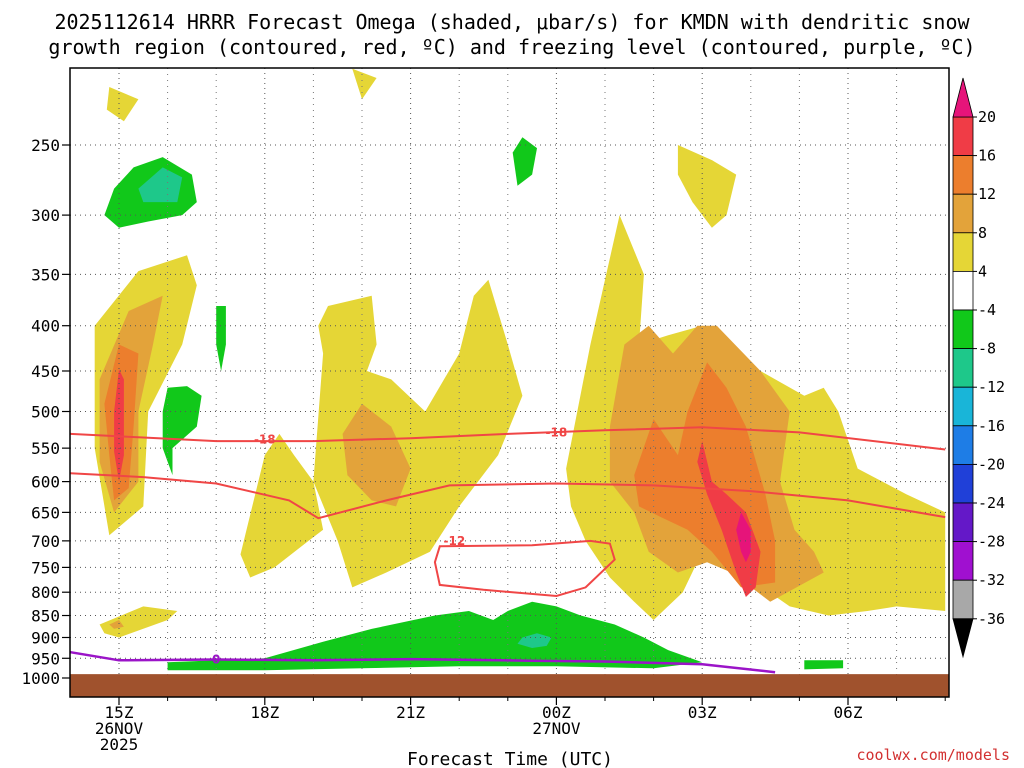  What do you see at coordinates (963, 97) in the screenshot?
I see `colorbar-top-arrow` at bounding box center [963, 97].